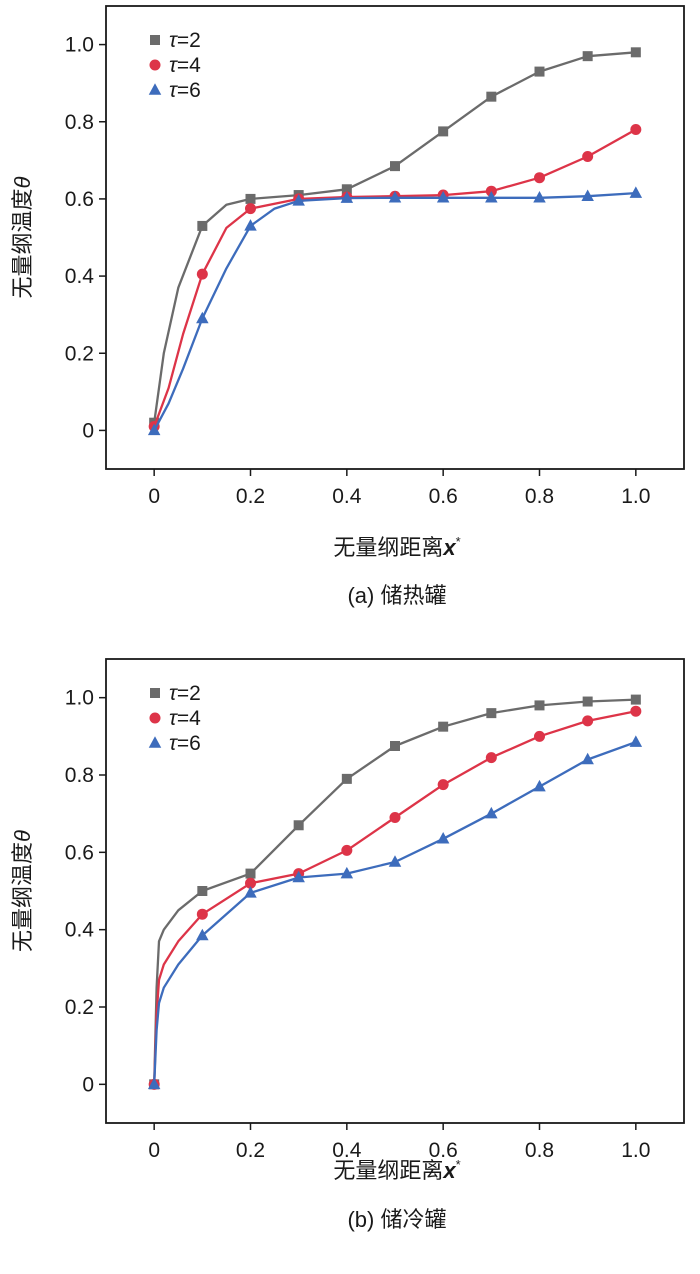 This screenshot has width=700, height=1274. Describe the element at coordinates (80, 276) in the screenshot. I see `y-tick-label: 0.4` at that location.